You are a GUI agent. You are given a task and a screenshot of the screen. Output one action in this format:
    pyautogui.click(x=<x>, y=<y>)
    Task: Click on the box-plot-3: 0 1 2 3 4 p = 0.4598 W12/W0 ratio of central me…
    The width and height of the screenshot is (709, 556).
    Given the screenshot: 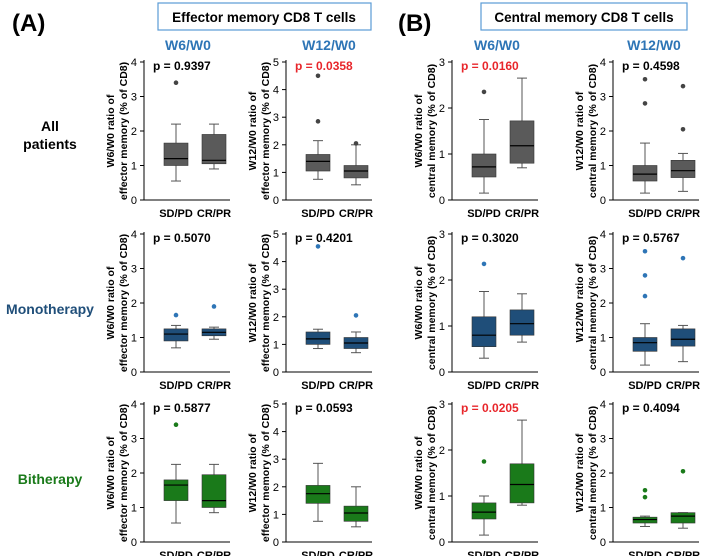 What is the action you would take?
    pyautogui.click(x=637, y=138)
    